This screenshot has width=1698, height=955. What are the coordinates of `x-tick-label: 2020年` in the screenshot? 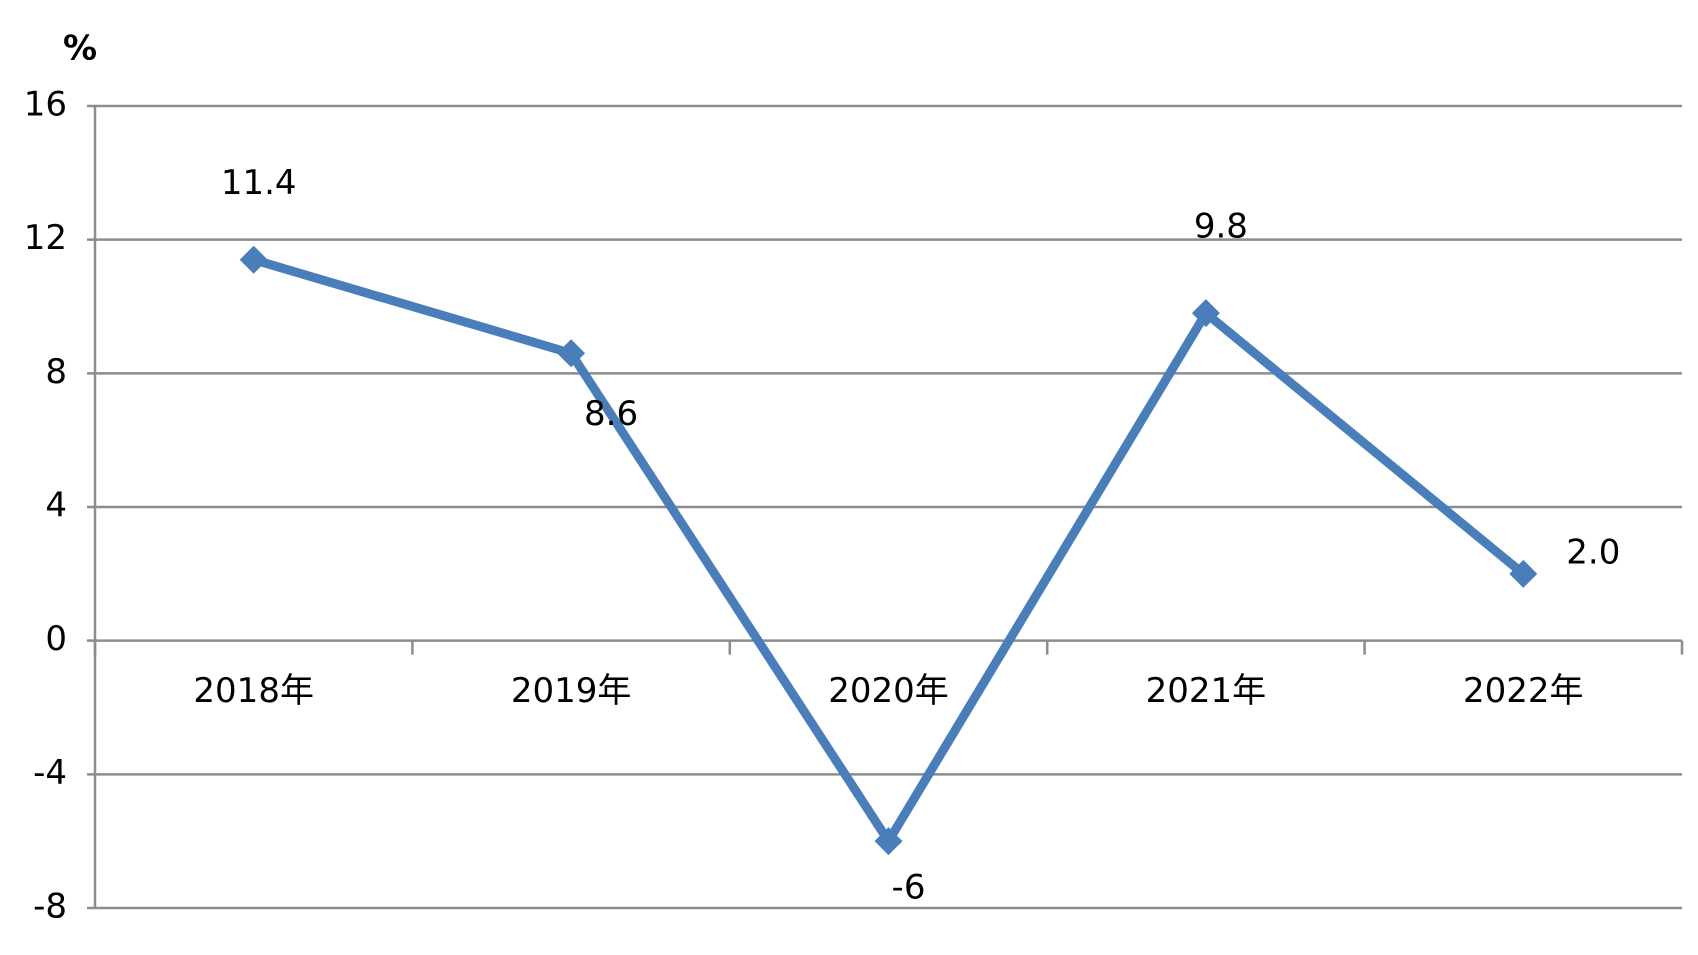 It's located at (888, 691).